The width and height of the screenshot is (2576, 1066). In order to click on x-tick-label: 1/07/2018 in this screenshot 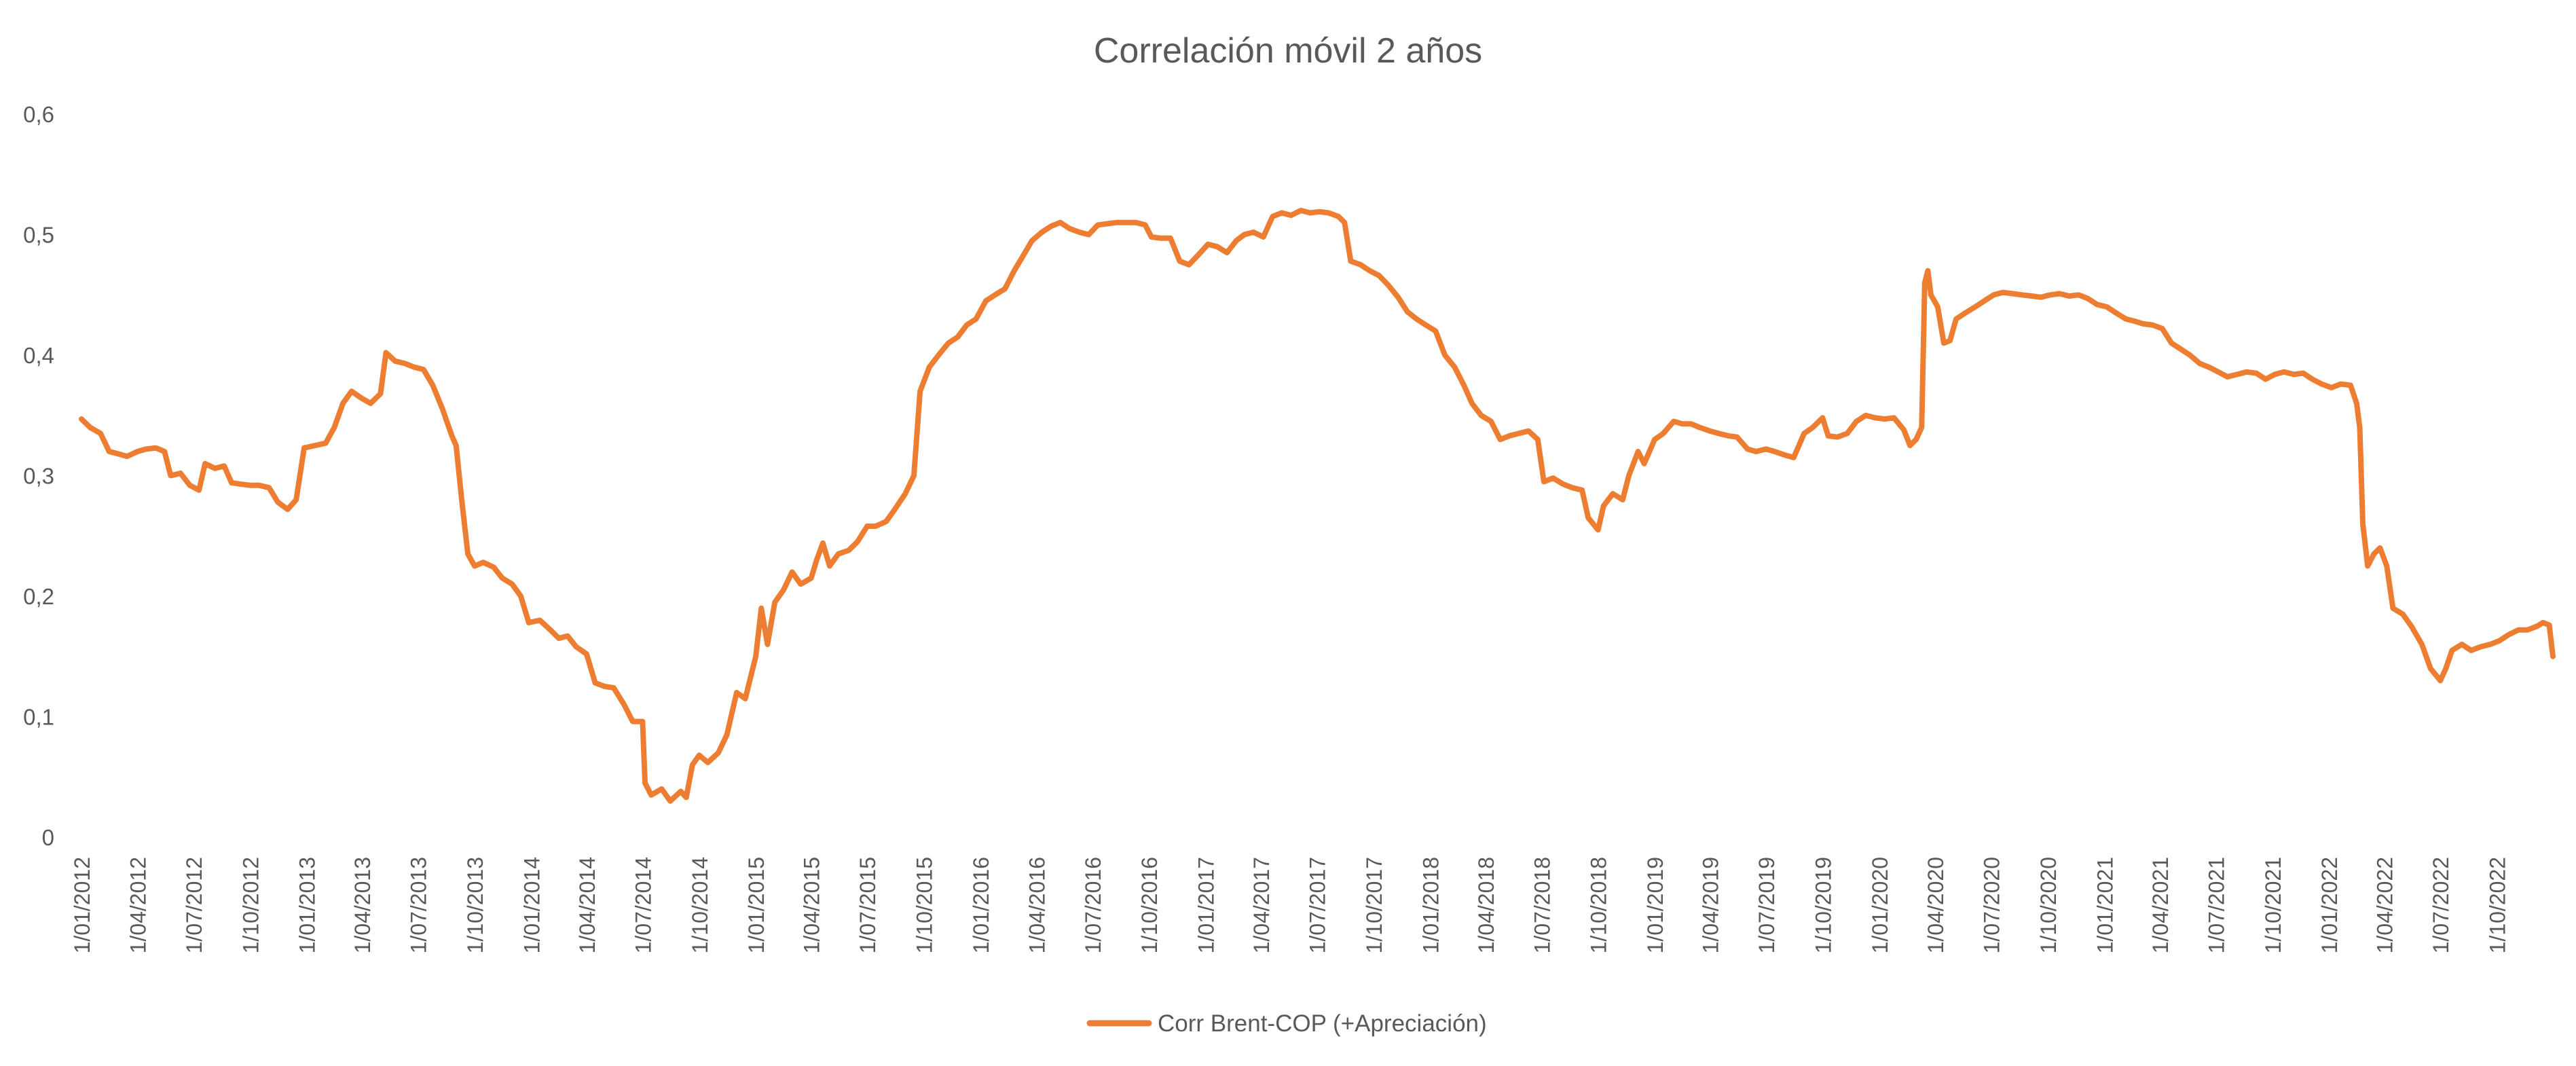, I will do `click(1542, 905)`.